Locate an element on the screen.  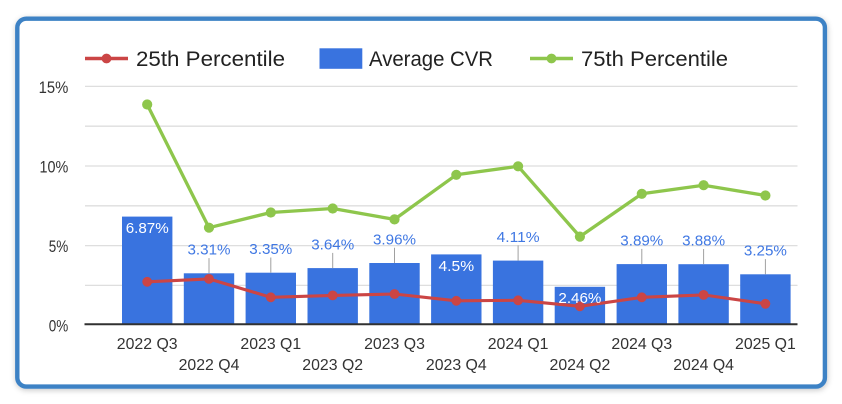
svg-text: 3.35% is located at coordinates (270, 249).